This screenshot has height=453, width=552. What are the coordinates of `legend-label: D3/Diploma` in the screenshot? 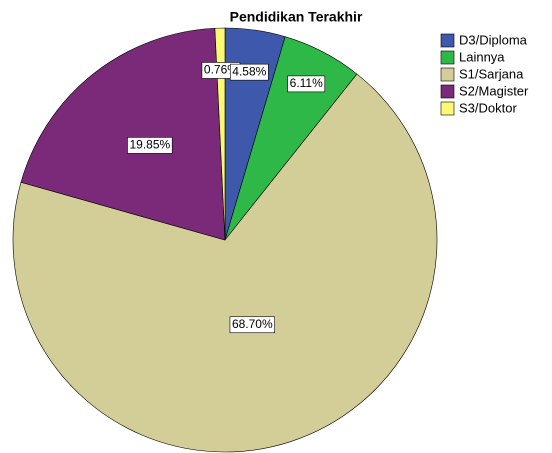 It's located at (493, 39).